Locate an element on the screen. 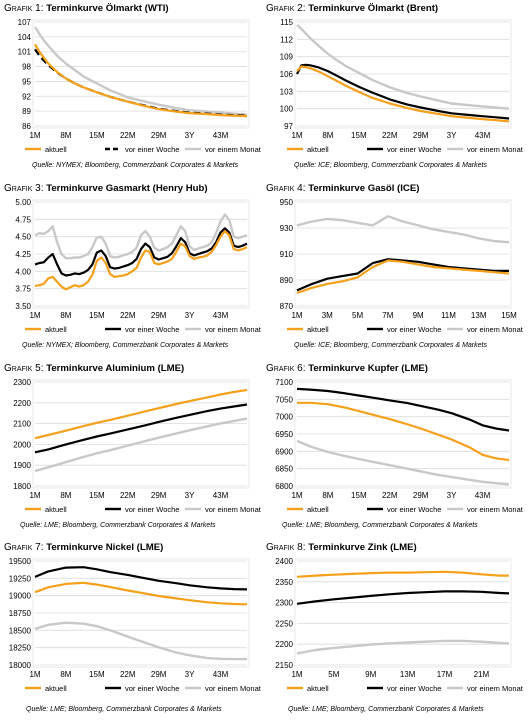  x-tick-label: 43M is located at coordinates (221, 315).